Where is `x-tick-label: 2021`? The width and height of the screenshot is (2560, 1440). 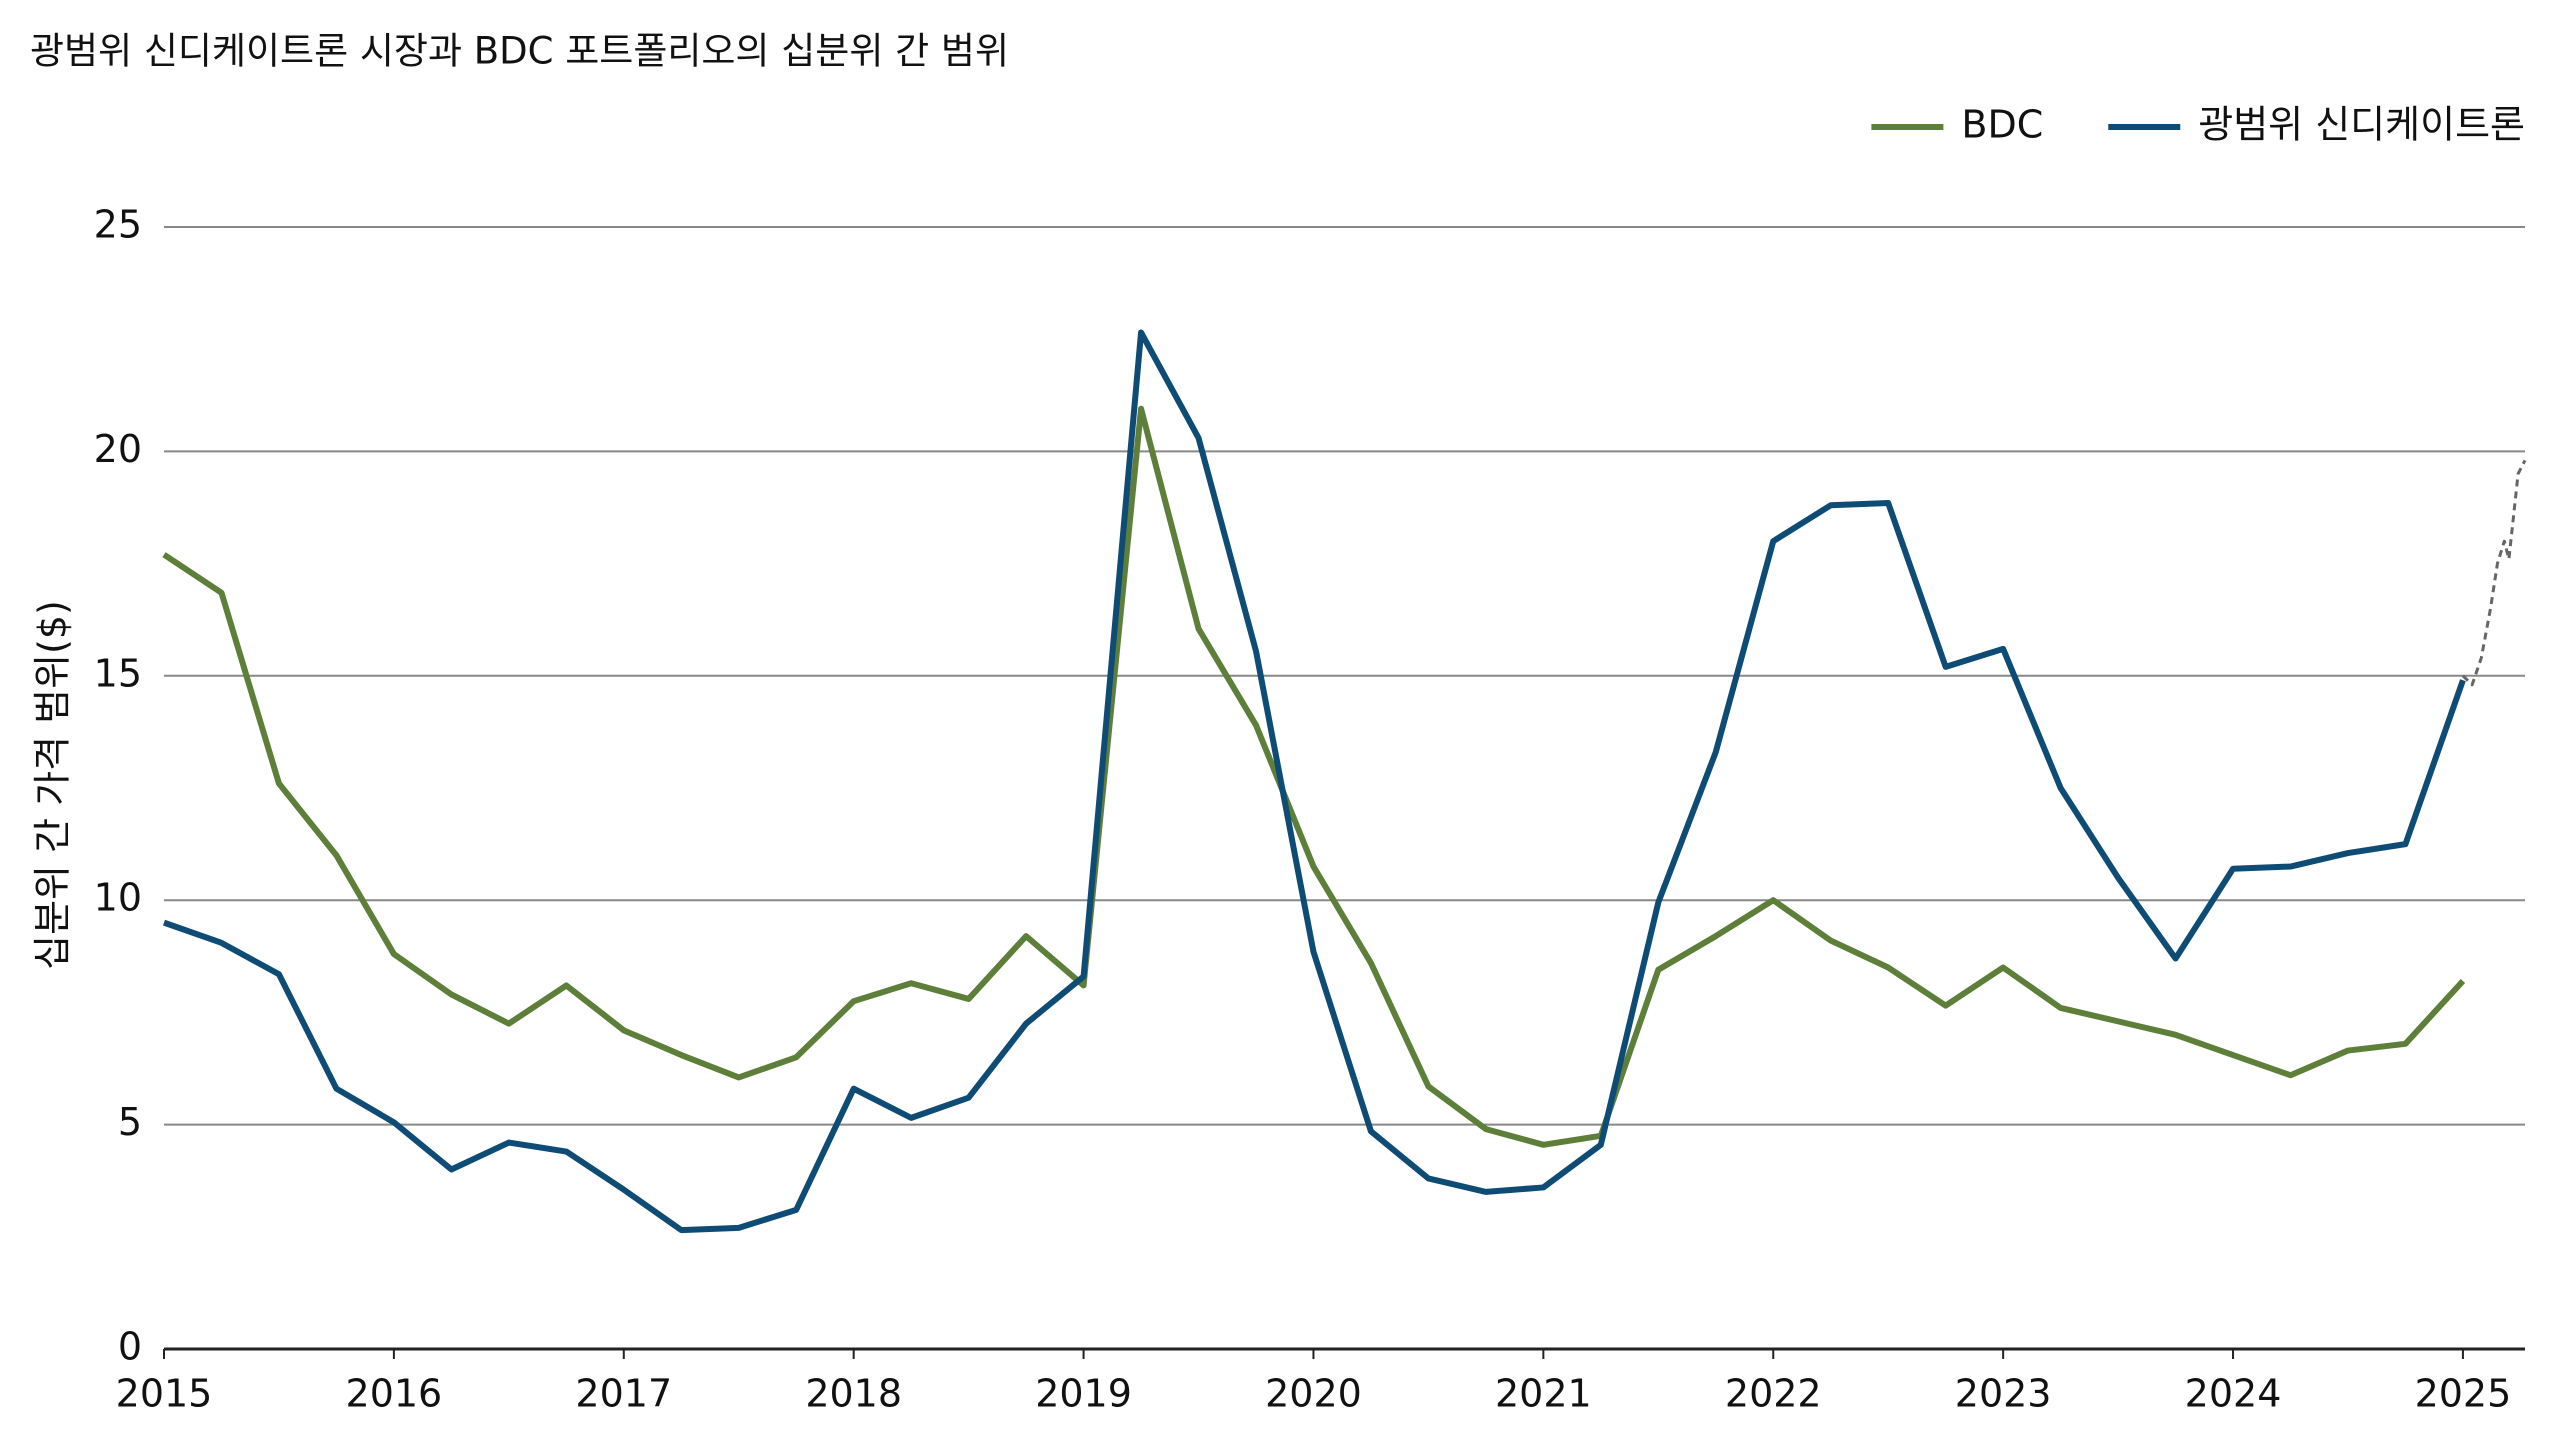 x-tick-label: 2021 is located at coordinates (1543, 1394).